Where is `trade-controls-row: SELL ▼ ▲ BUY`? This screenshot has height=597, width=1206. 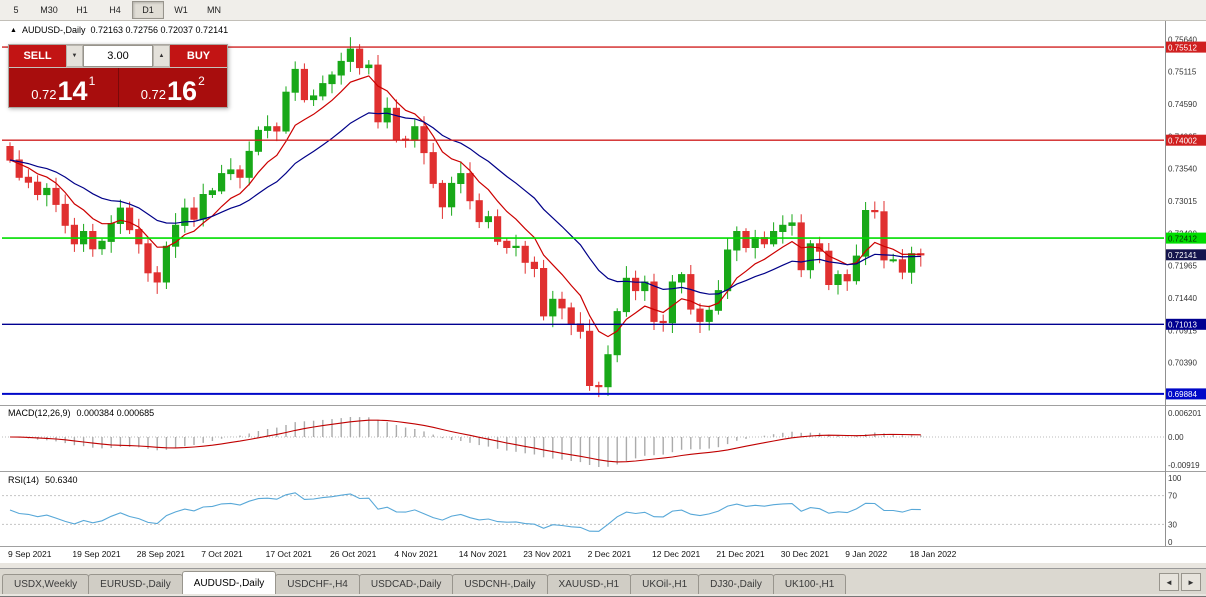 trade-controls-row: SELL ▼ ▲ BUY is located at coordinates (118, 56).